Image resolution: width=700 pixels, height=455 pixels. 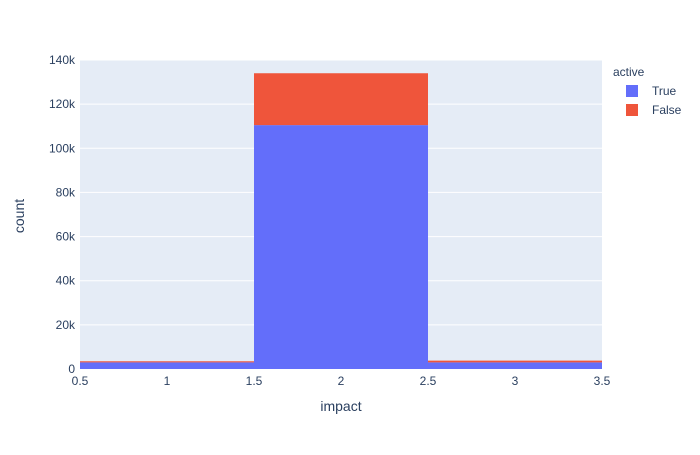 I want to click on x-tick-label: 3.5, so click(x=602, y=381).